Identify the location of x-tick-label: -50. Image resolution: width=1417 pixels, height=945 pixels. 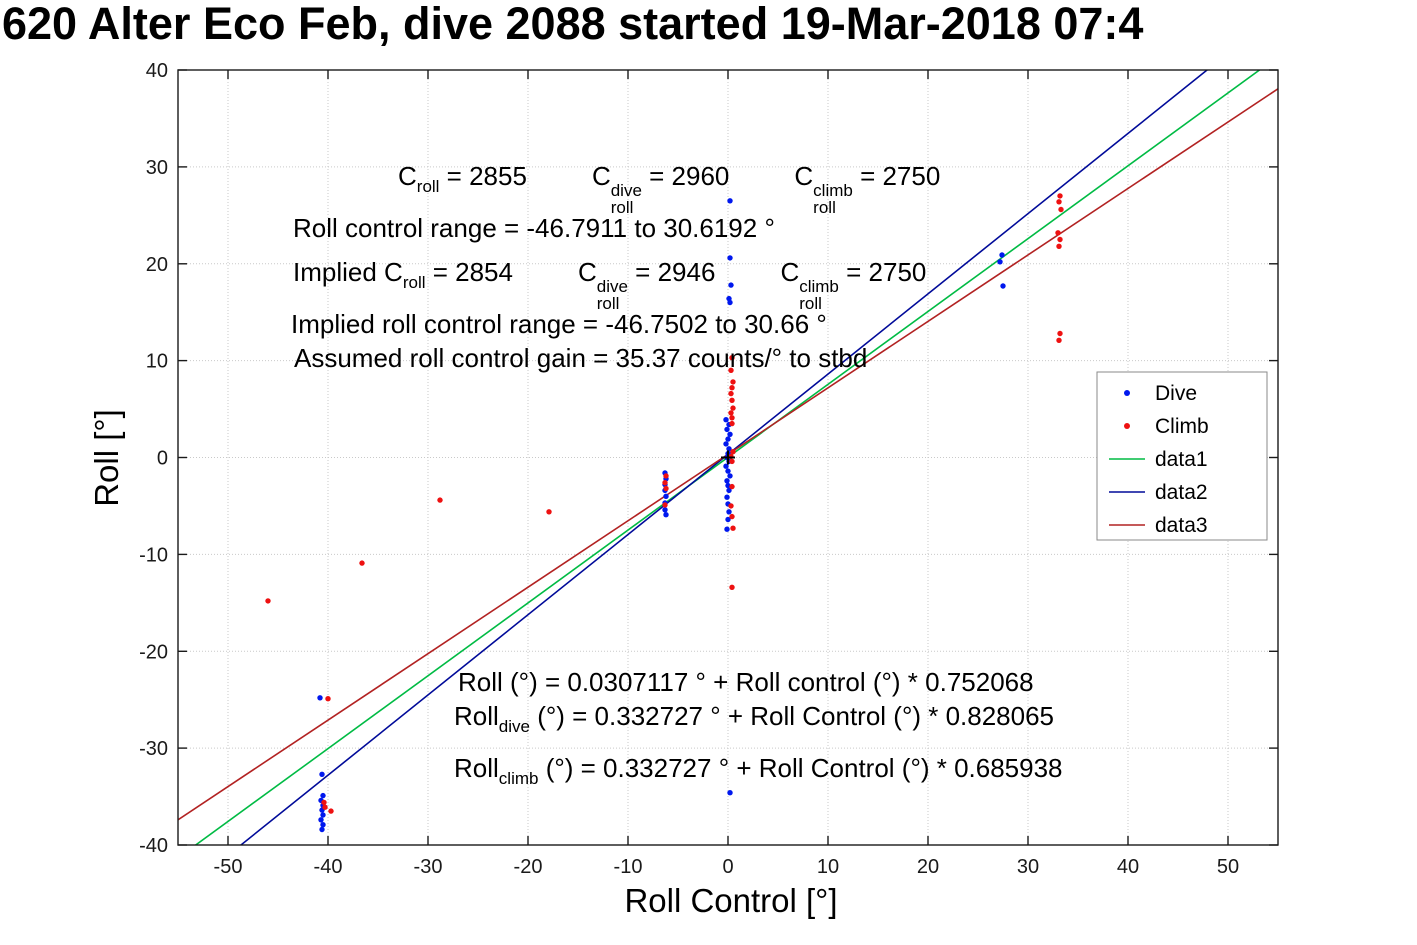
(228, 867).